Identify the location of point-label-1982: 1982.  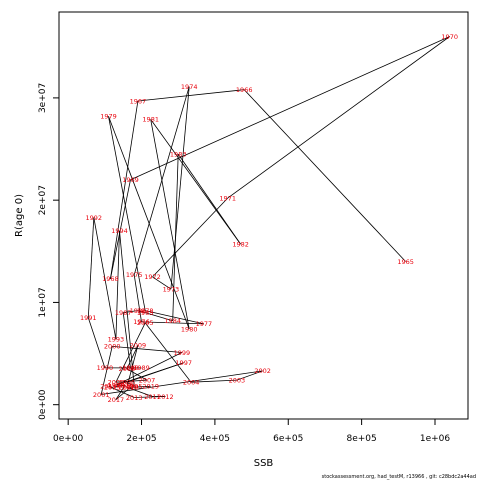
(240, 244).